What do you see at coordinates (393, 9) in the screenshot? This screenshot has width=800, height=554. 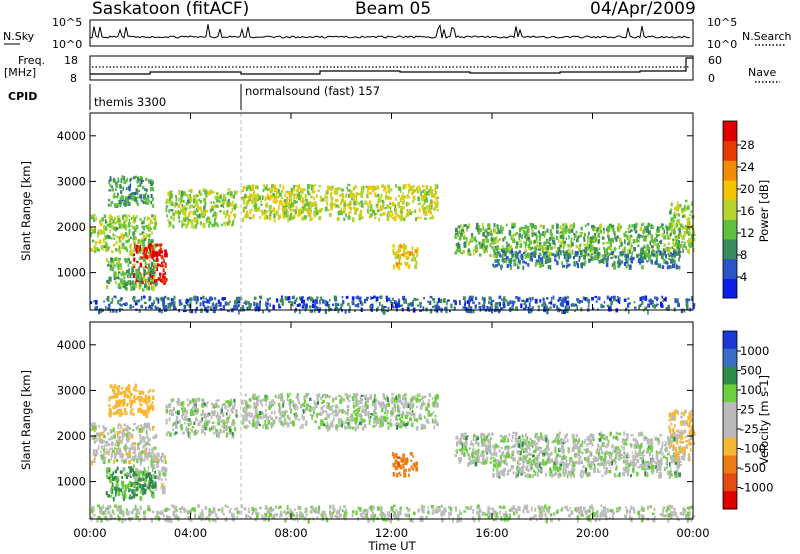 I see `beam-title: Beam 05` at bounding box center [393, 9].